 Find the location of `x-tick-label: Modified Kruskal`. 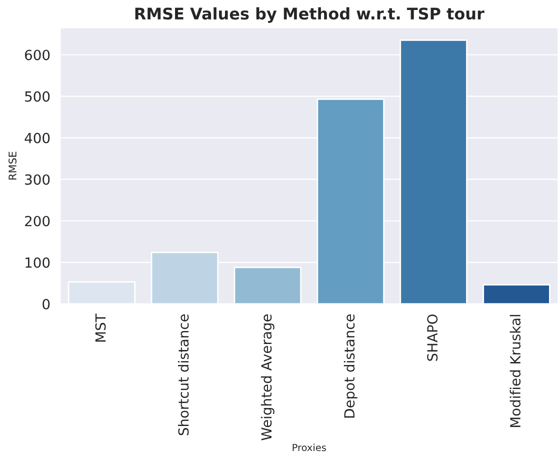

x-tick-label: Modified Kruskal is located at coordinates (515, 371).